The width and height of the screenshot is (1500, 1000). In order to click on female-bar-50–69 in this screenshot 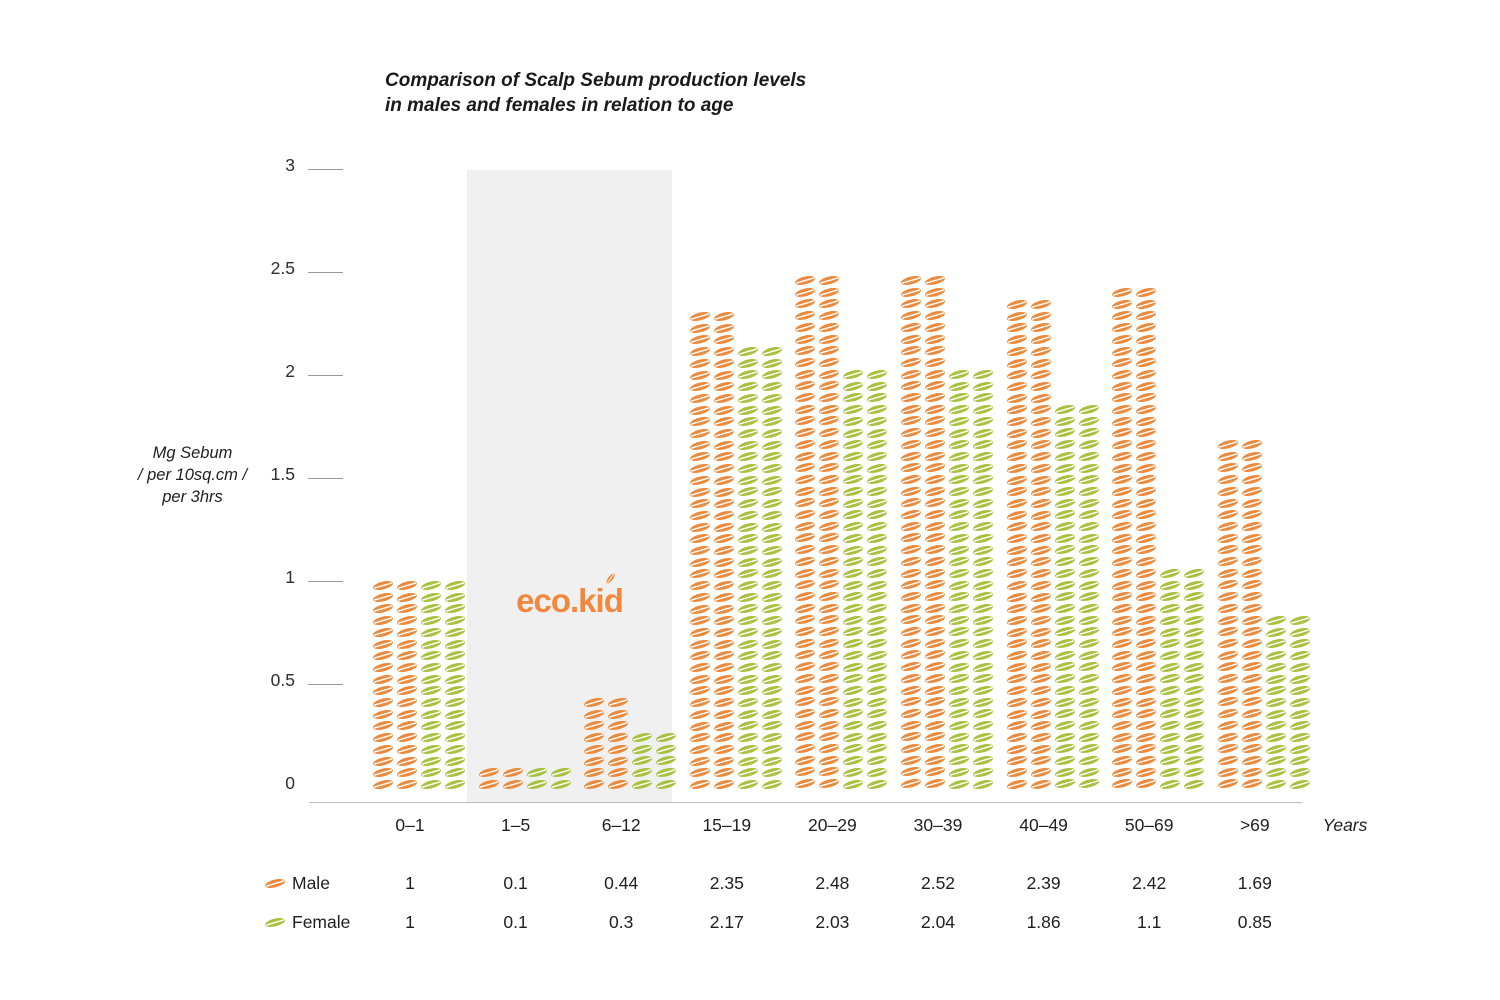, I will do `click(1182, 679)`.